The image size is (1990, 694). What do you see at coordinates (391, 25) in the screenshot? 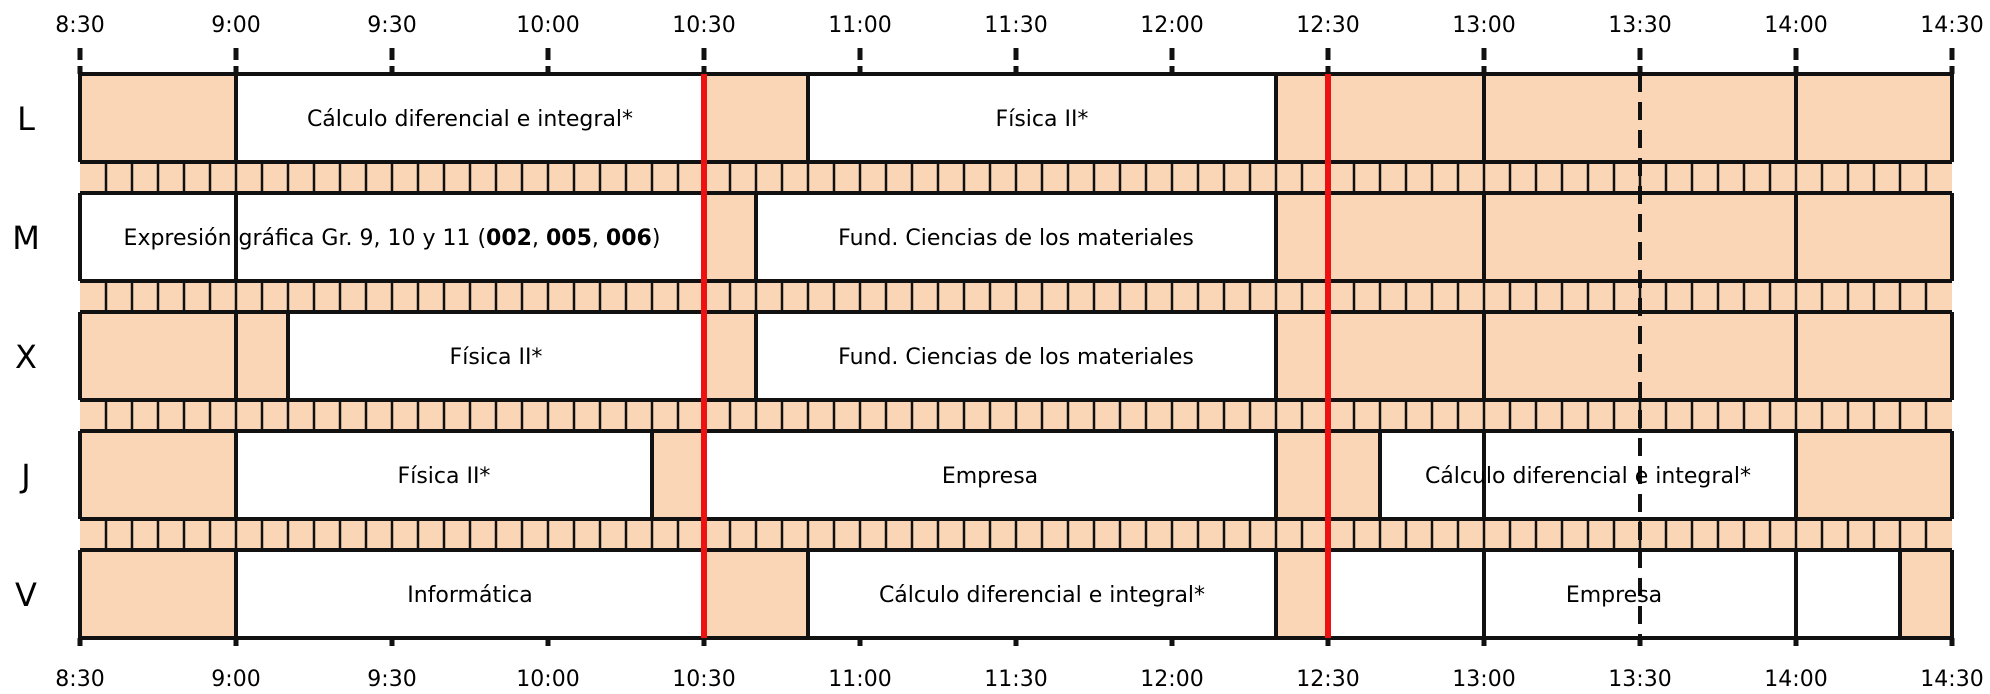
I see `time-label-top: 9:30` at bounding box center [391, 25].